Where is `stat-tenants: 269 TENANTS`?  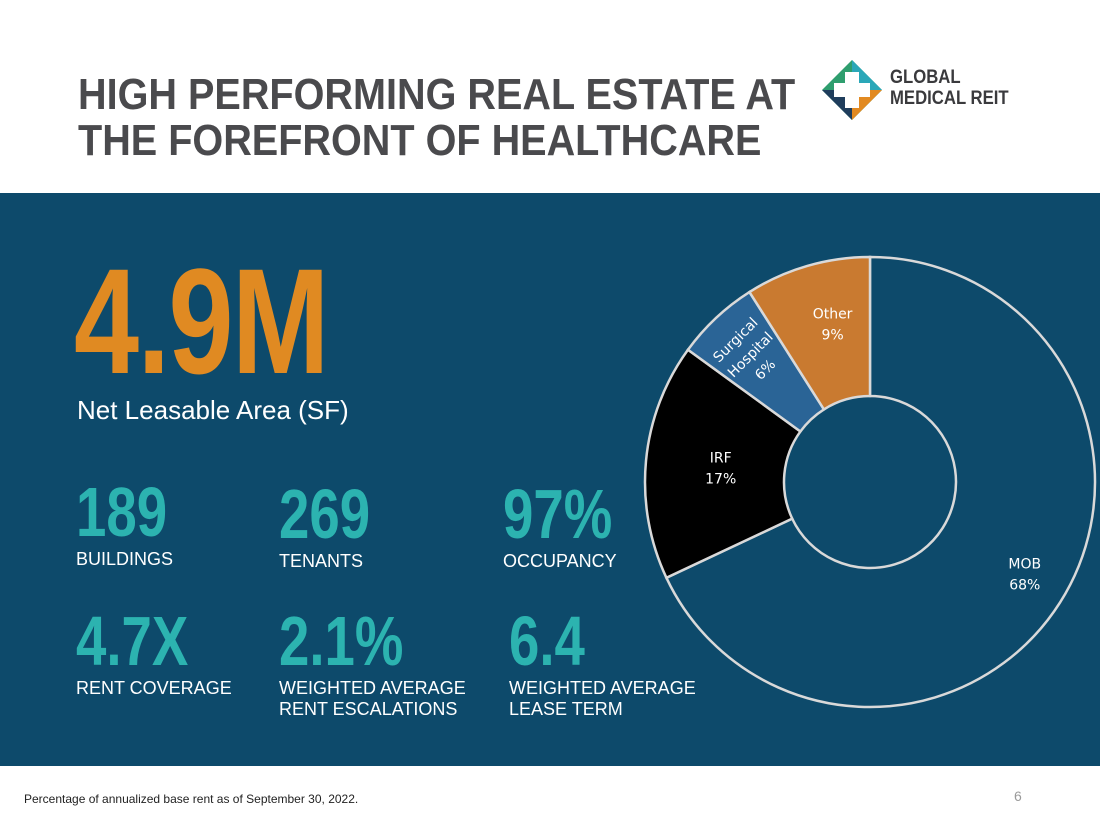 stat-tenants: 269 TENANTS is located at coordinates (337, 525).